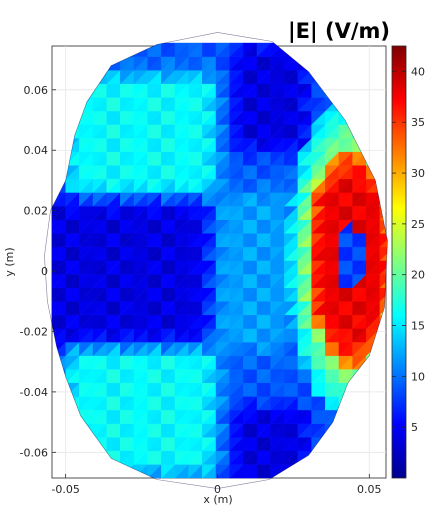 The height and width of the screenshot is (515, 436). What do you see at coordinates (34, 392) in the screenshot?
I see `y-tick-label: -0.04` at bounding box center [34, 392].